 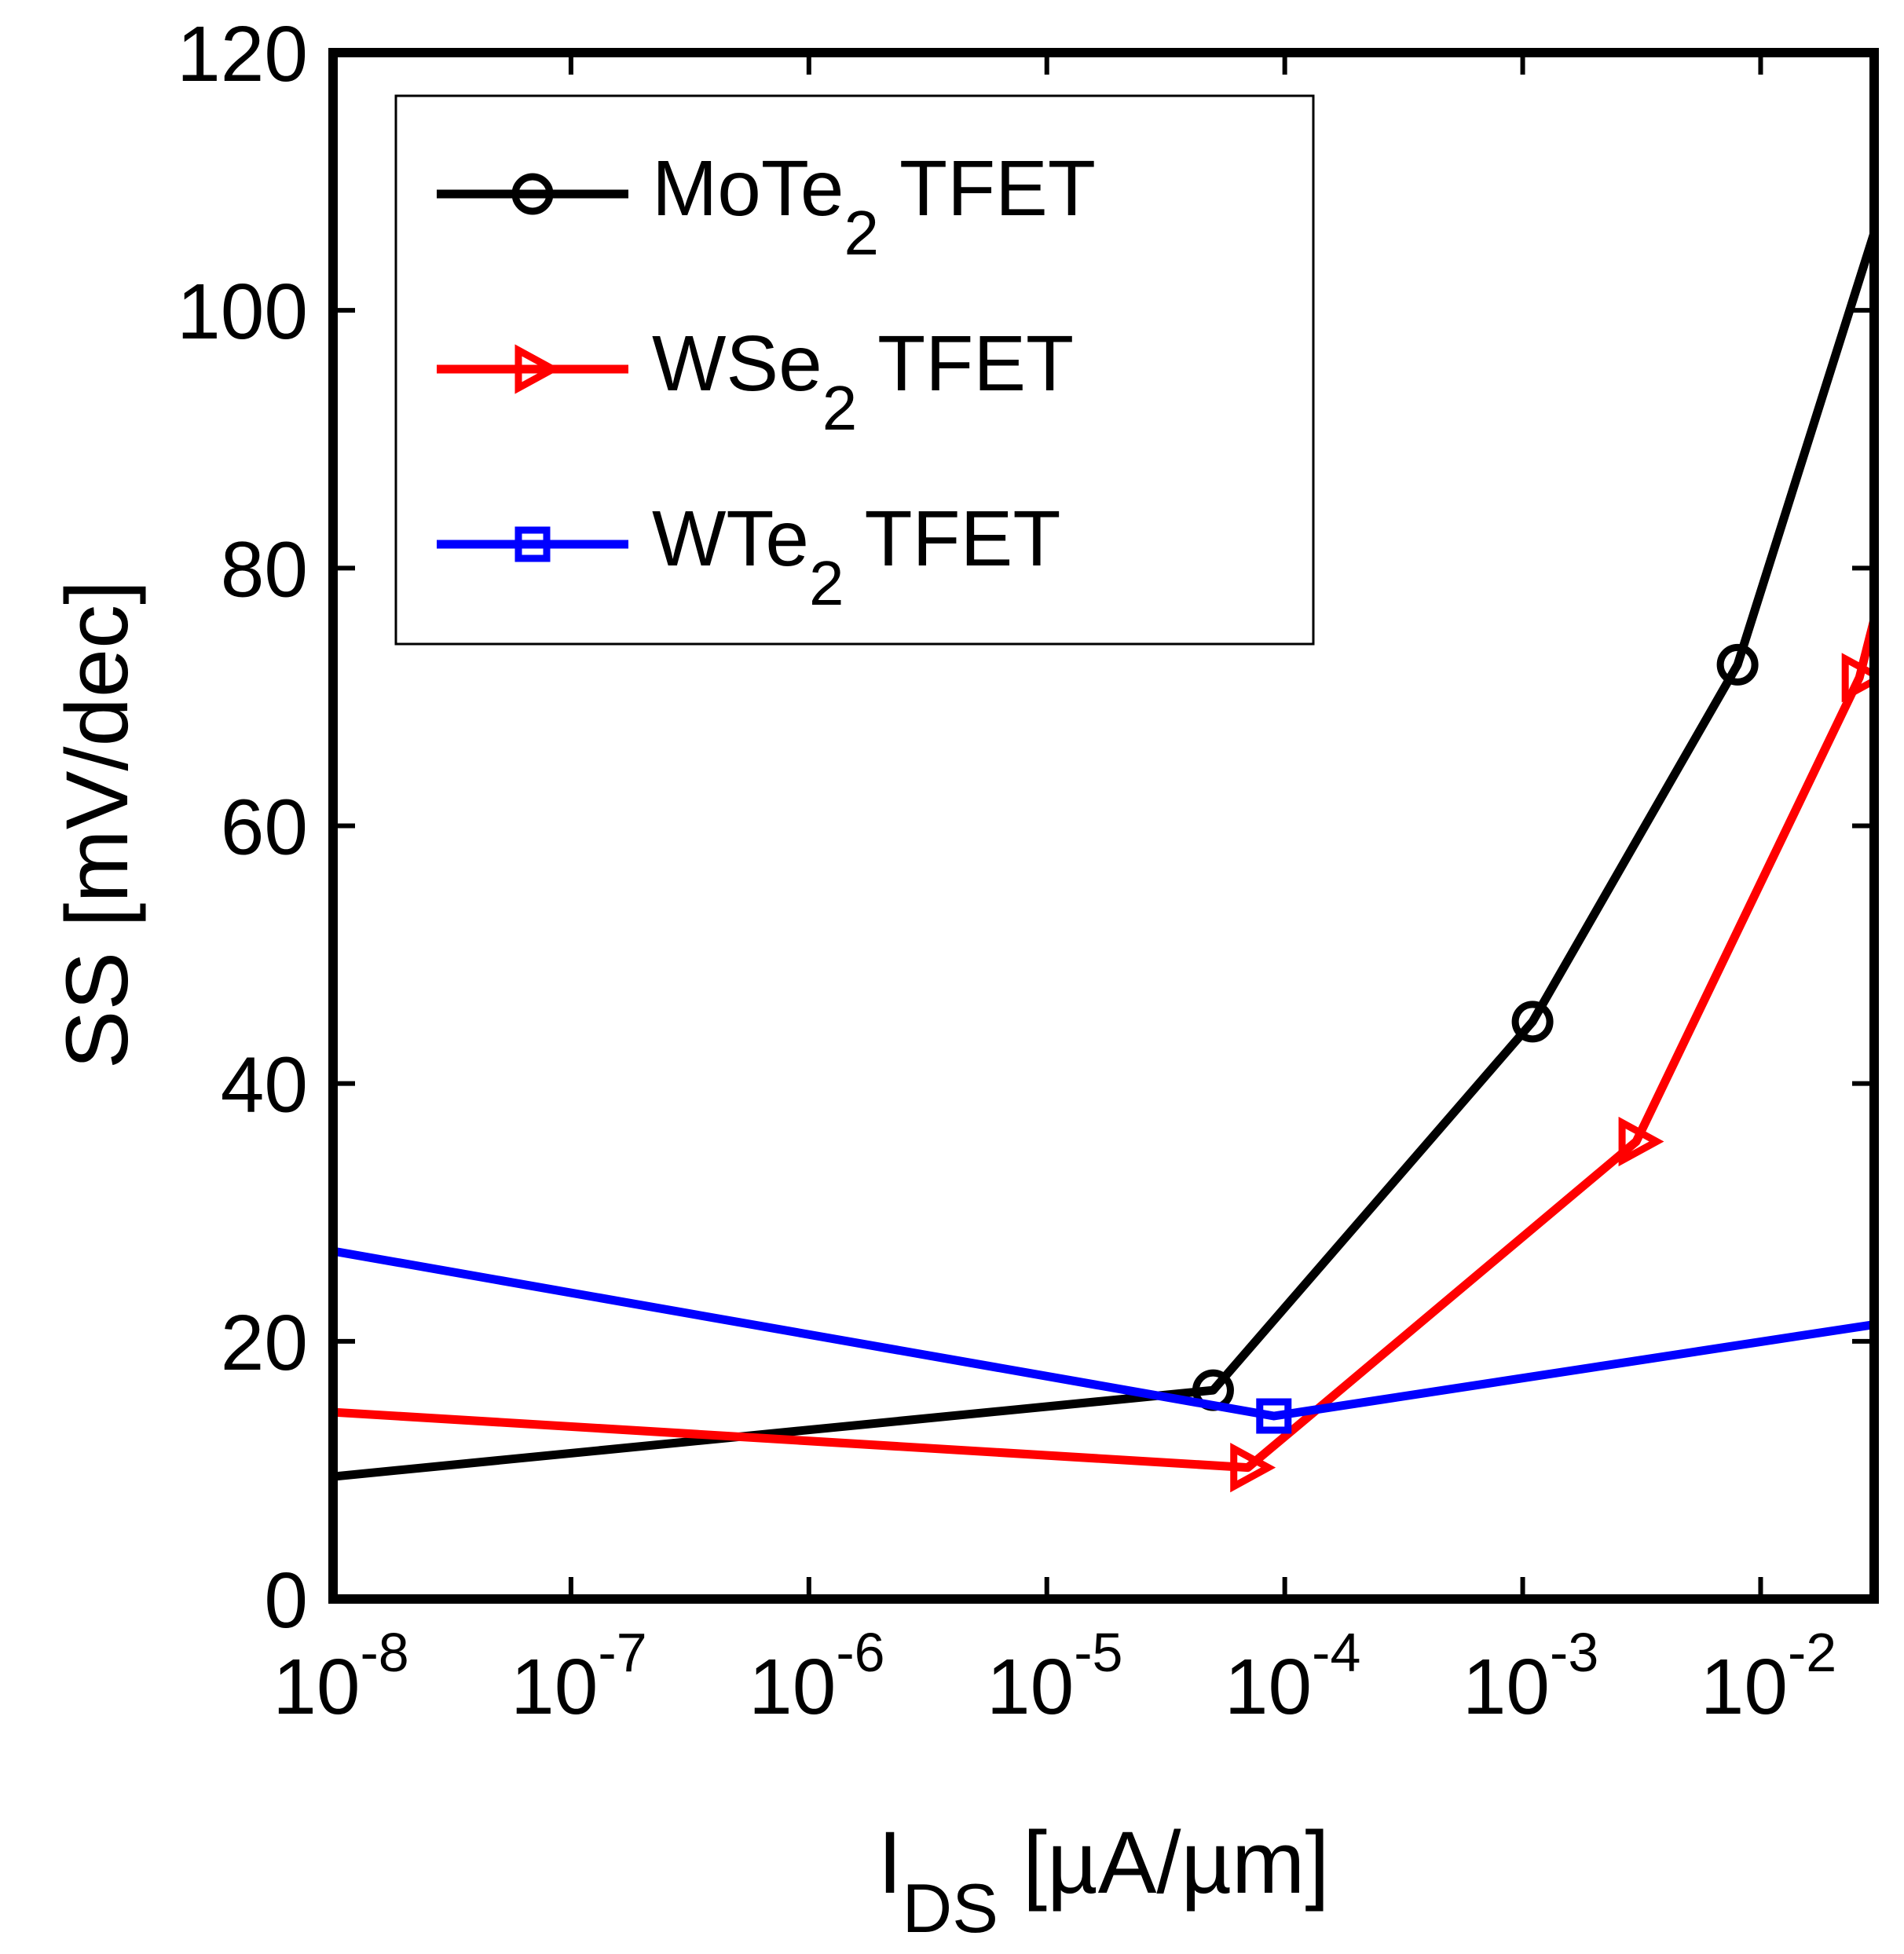 I want to click on y-tick-label: 0, so click(x=286, y=1601).